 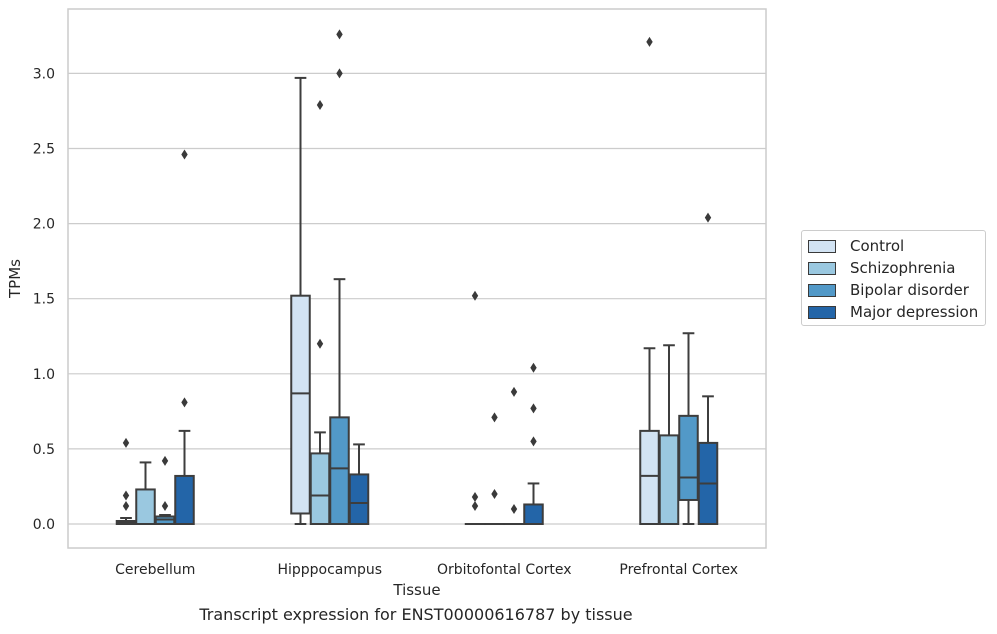 What do you see at coordinates (822, 268) in the screenshot?
I see `legend-swatch-schizophrenia` at bounding box center [822, 268].